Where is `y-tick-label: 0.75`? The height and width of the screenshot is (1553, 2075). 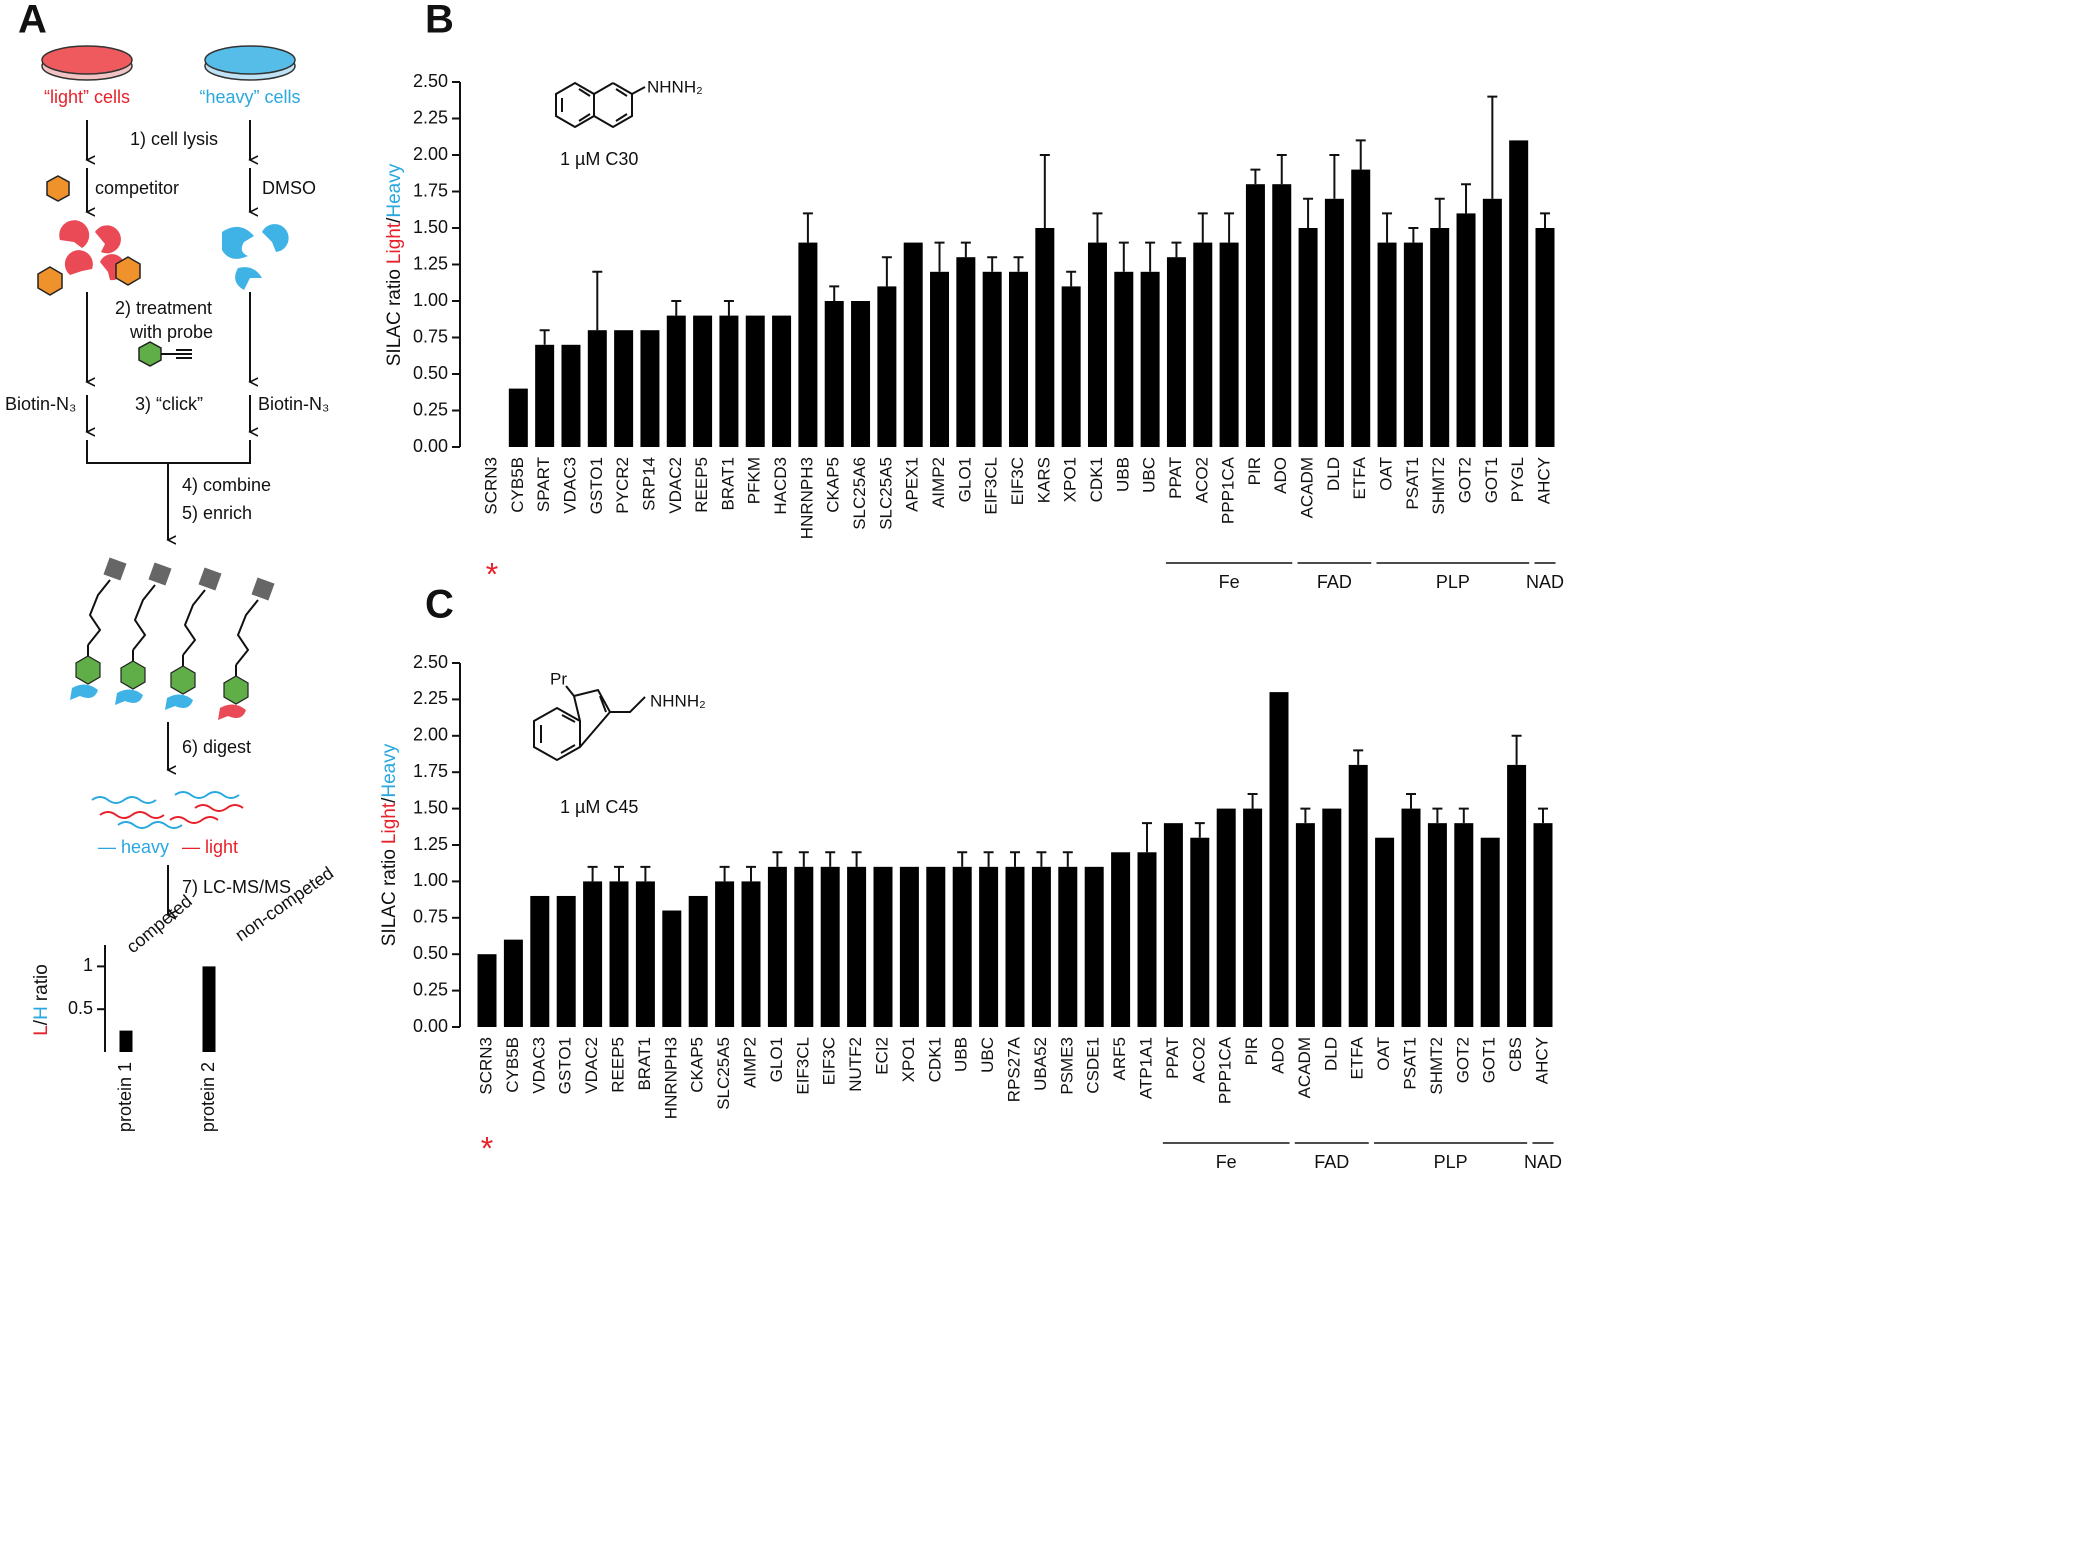
y-tick-label: 0.75 is located at coordinates (430, 917).